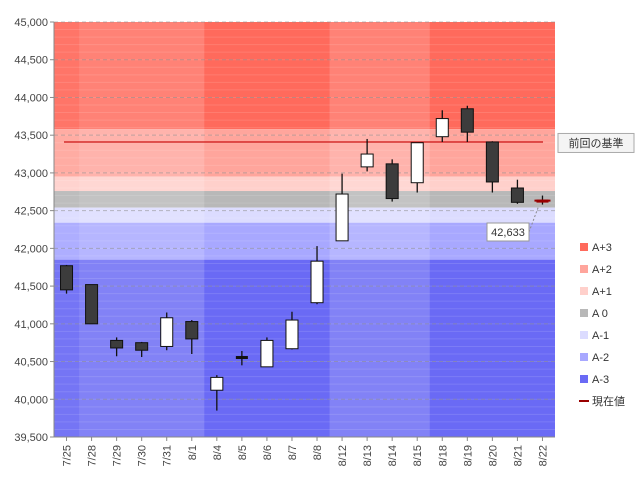 This screenshot has height=480, width=641. What do you see at coordinates (31, 438) in the screenshot?
I see `y-tick-label: 39,500` at bounding box center [31, 438].